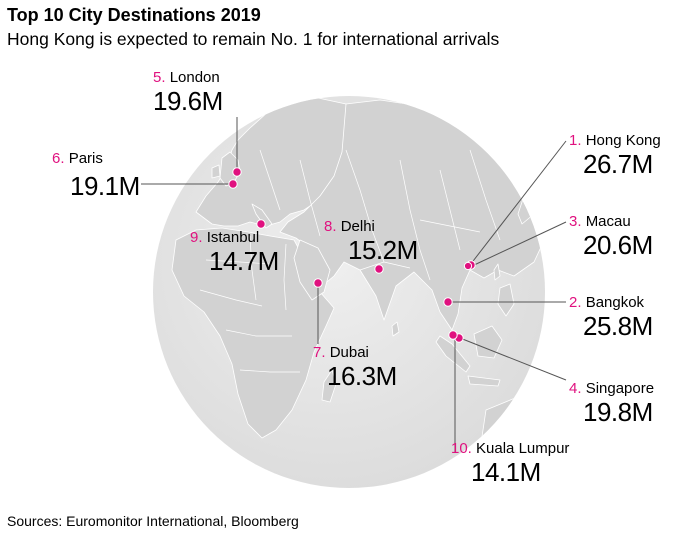 Image resolution: width=674 pixels, height=533 pixels. I want to click on value-paris: 19.1M, so click(105, 186).